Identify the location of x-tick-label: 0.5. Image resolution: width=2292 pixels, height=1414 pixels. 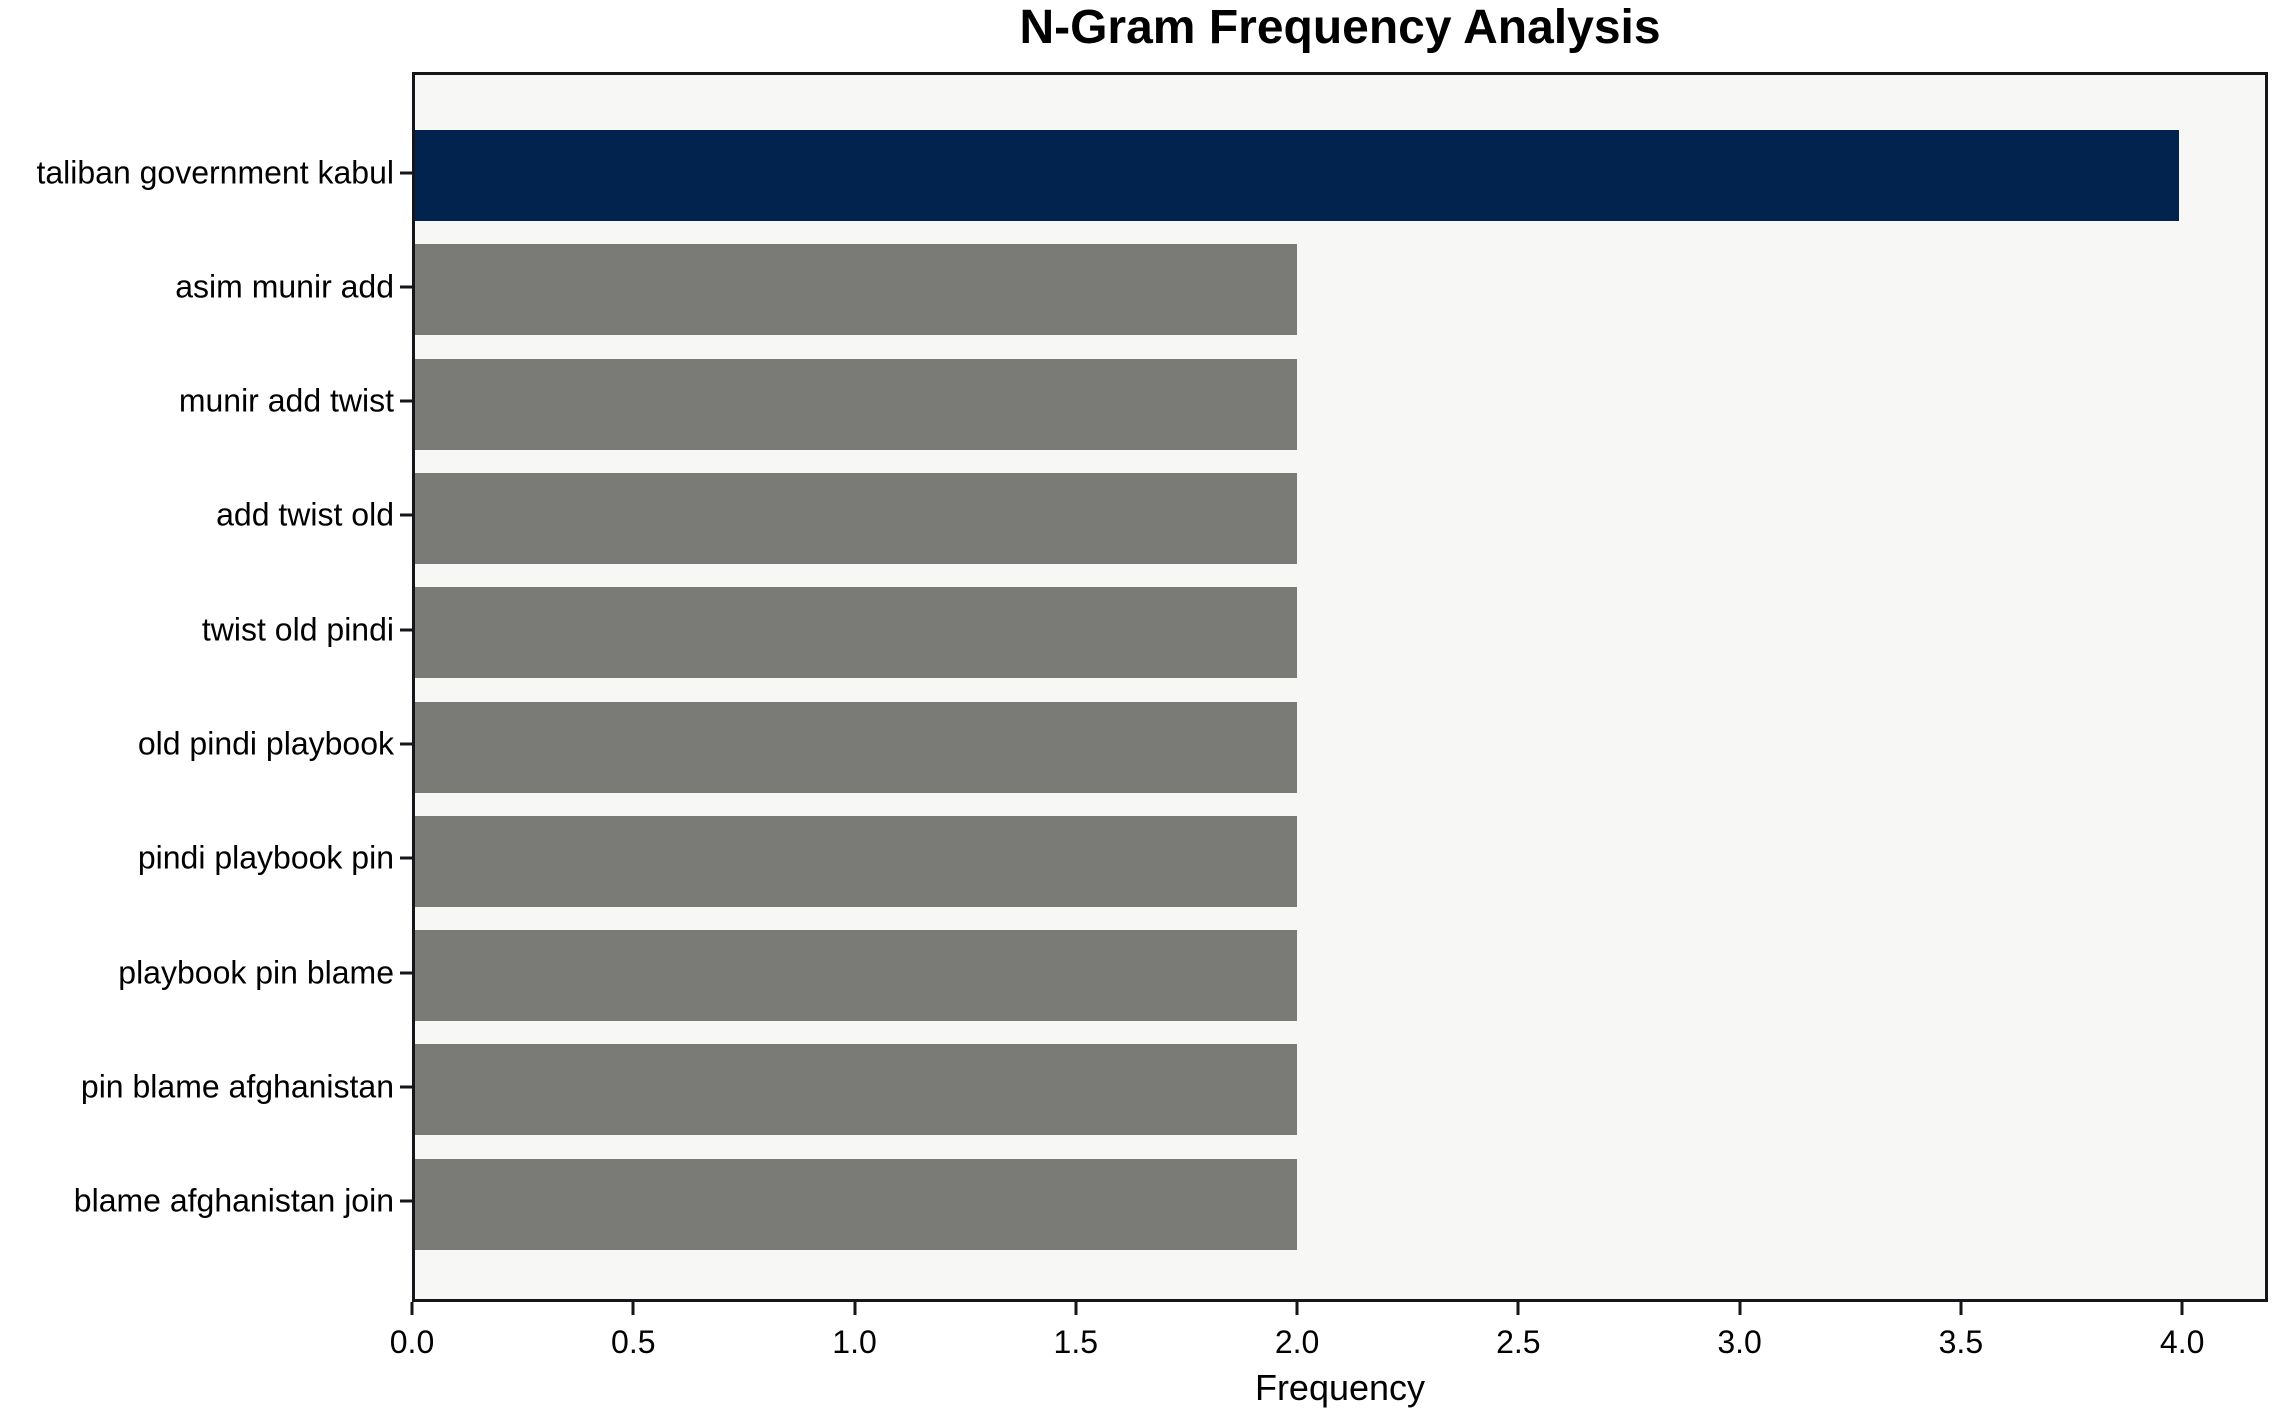
(633, 1342).